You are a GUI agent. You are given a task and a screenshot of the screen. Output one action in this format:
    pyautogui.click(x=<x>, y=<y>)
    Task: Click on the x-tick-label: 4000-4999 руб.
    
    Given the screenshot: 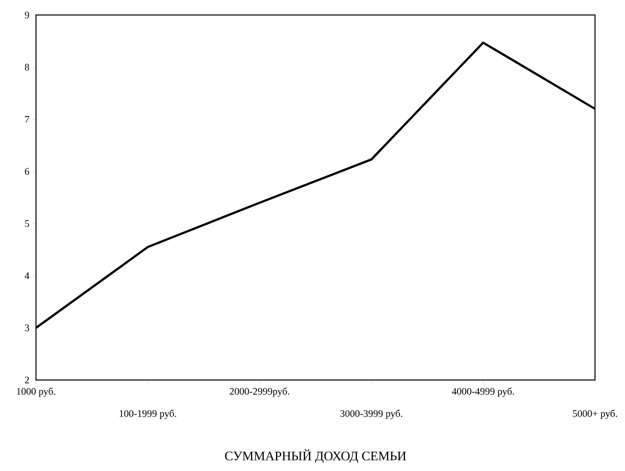 What is the action you would take?
    pyautogui.click(x=483, y=392)
    